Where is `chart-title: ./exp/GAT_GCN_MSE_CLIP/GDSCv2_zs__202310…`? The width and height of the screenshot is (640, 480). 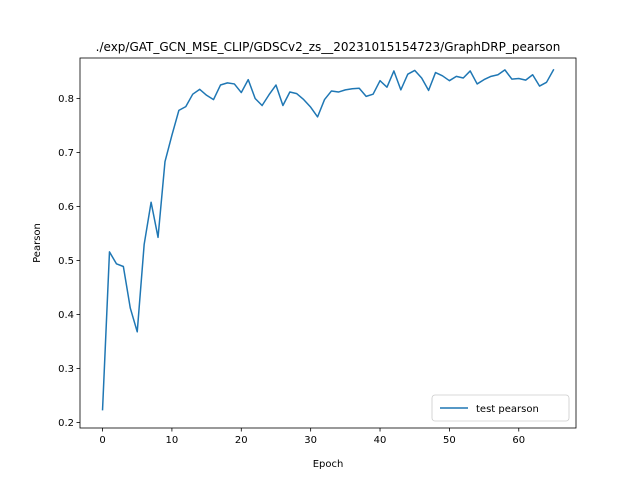 chart-title: ./exp/GAT_GCN_MSE_CLIP/GDSCv2_zs__202310… is located at coordinates (328, 47).